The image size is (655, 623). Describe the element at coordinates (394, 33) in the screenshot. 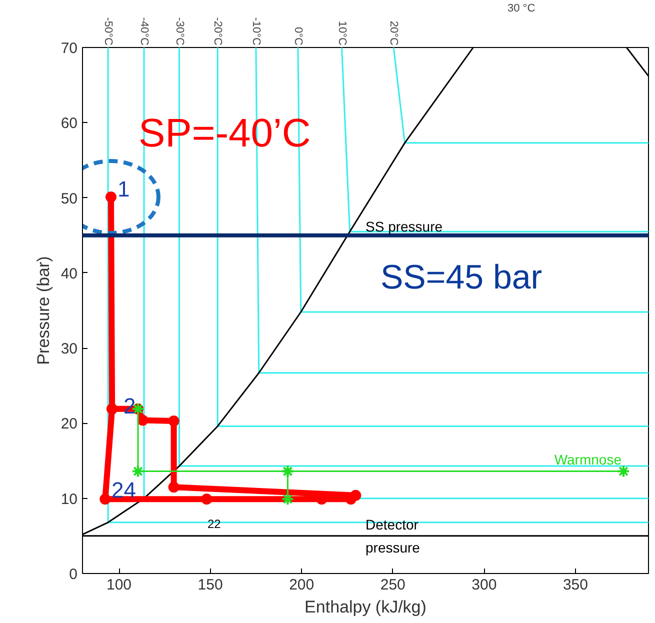

I see `text: 20°C` at that location.